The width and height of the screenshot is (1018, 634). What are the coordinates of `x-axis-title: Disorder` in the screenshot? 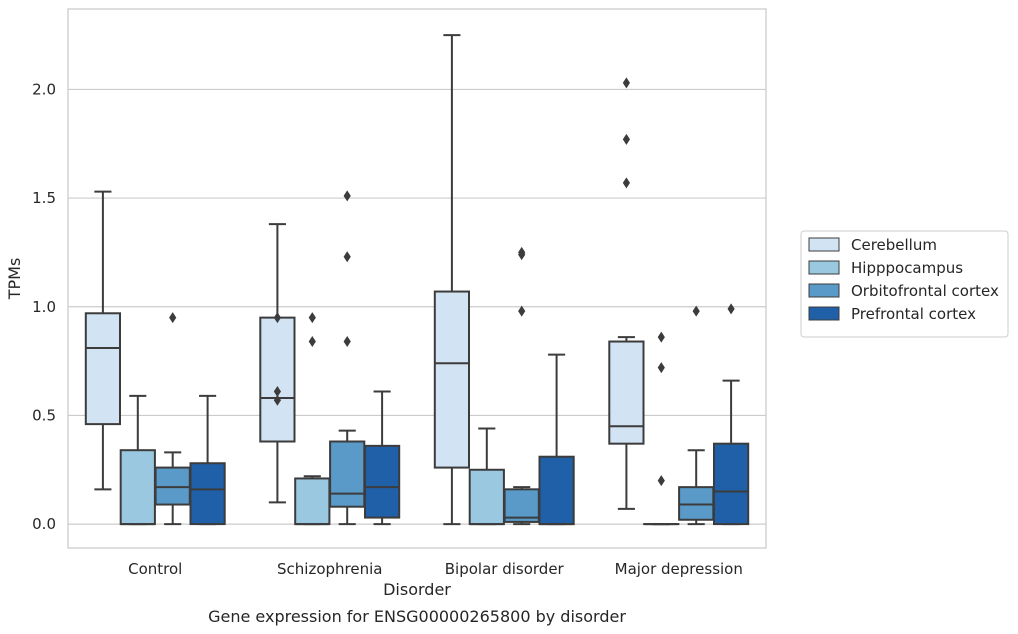 It's located at (417, 589).